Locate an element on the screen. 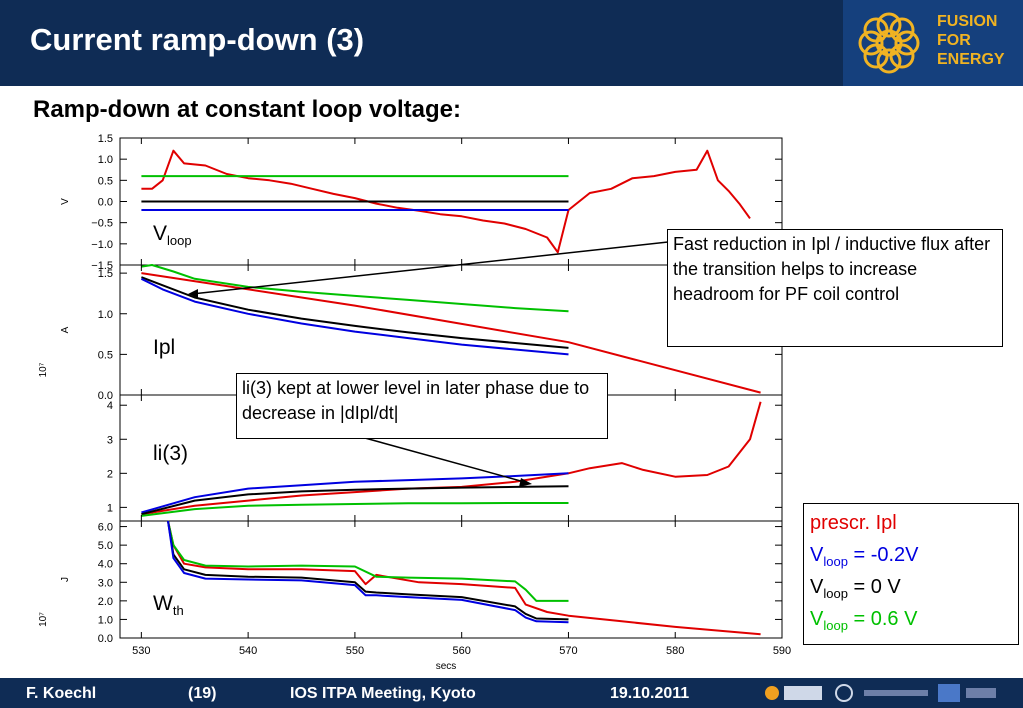 The image size is (1023, 708). slide-subtitle: Ramp-down at constant loop voltage: is located at coordinates (247, 109).